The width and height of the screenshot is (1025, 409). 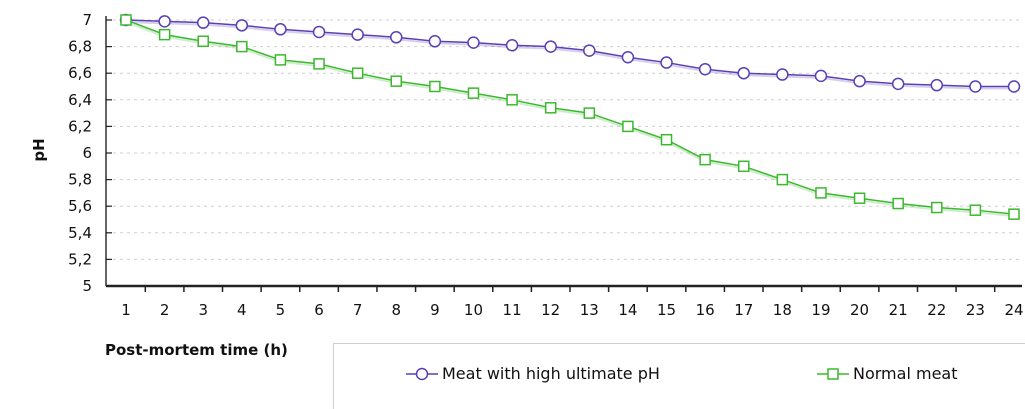 I want to click on y-tick-label: 6, so click(x=87, y=153).